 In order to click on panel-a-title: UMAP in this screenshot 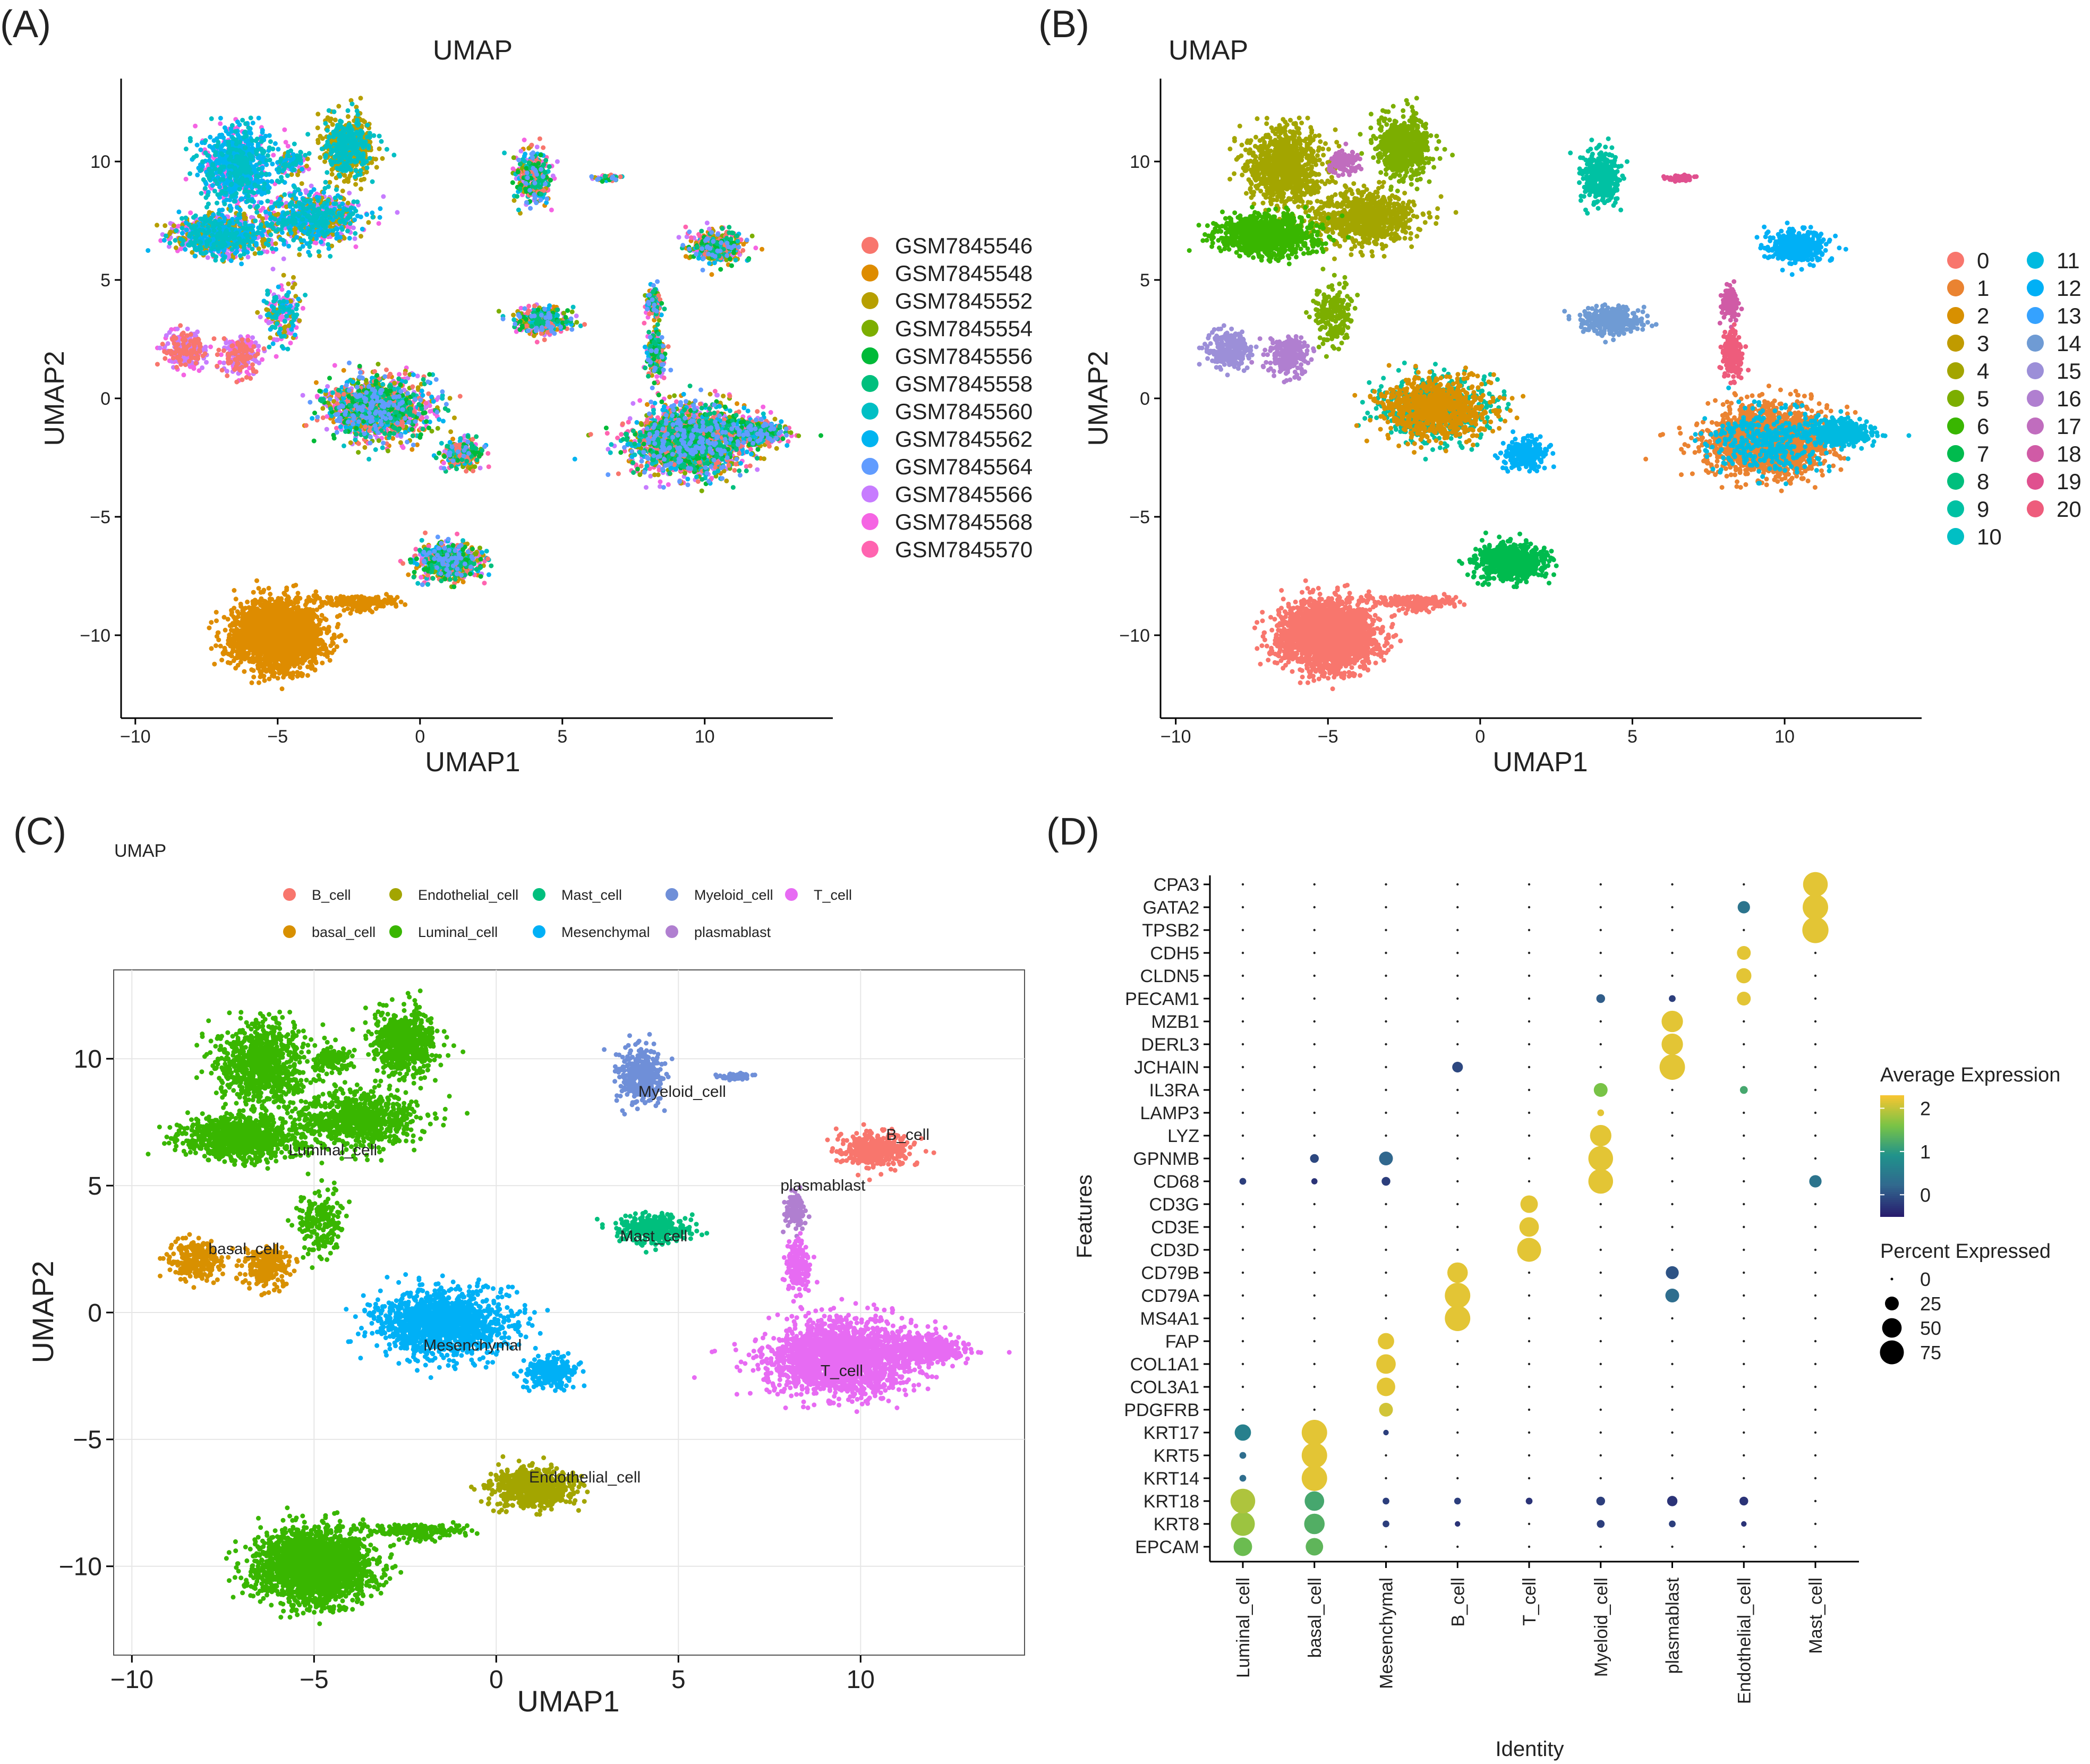, I will do `click(473, 50)`.